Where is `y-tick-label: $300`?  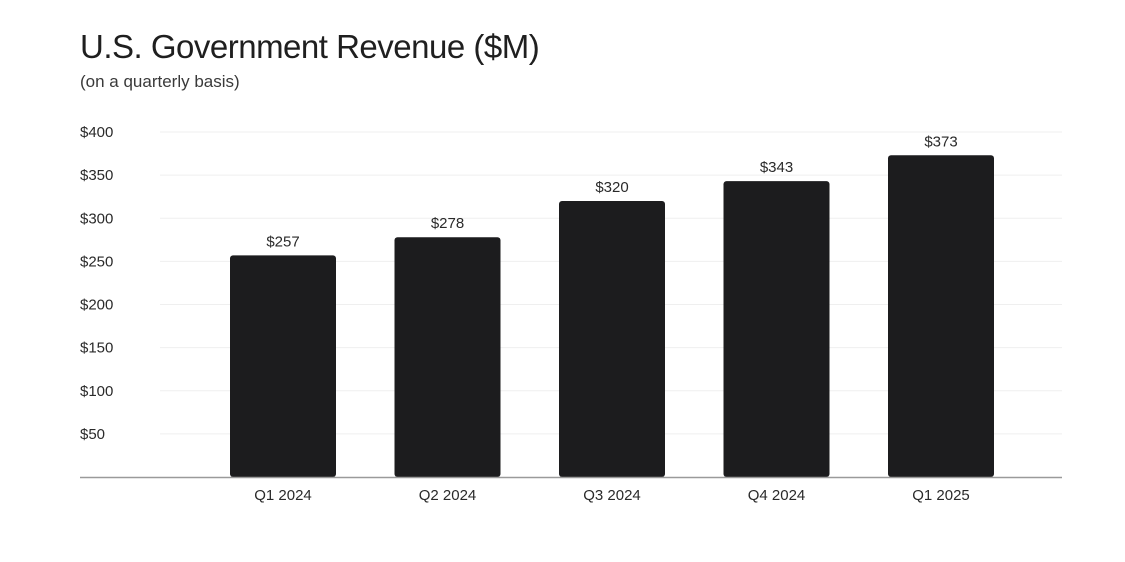
y-tick-label: $300 is located at coordinates (96, 218).